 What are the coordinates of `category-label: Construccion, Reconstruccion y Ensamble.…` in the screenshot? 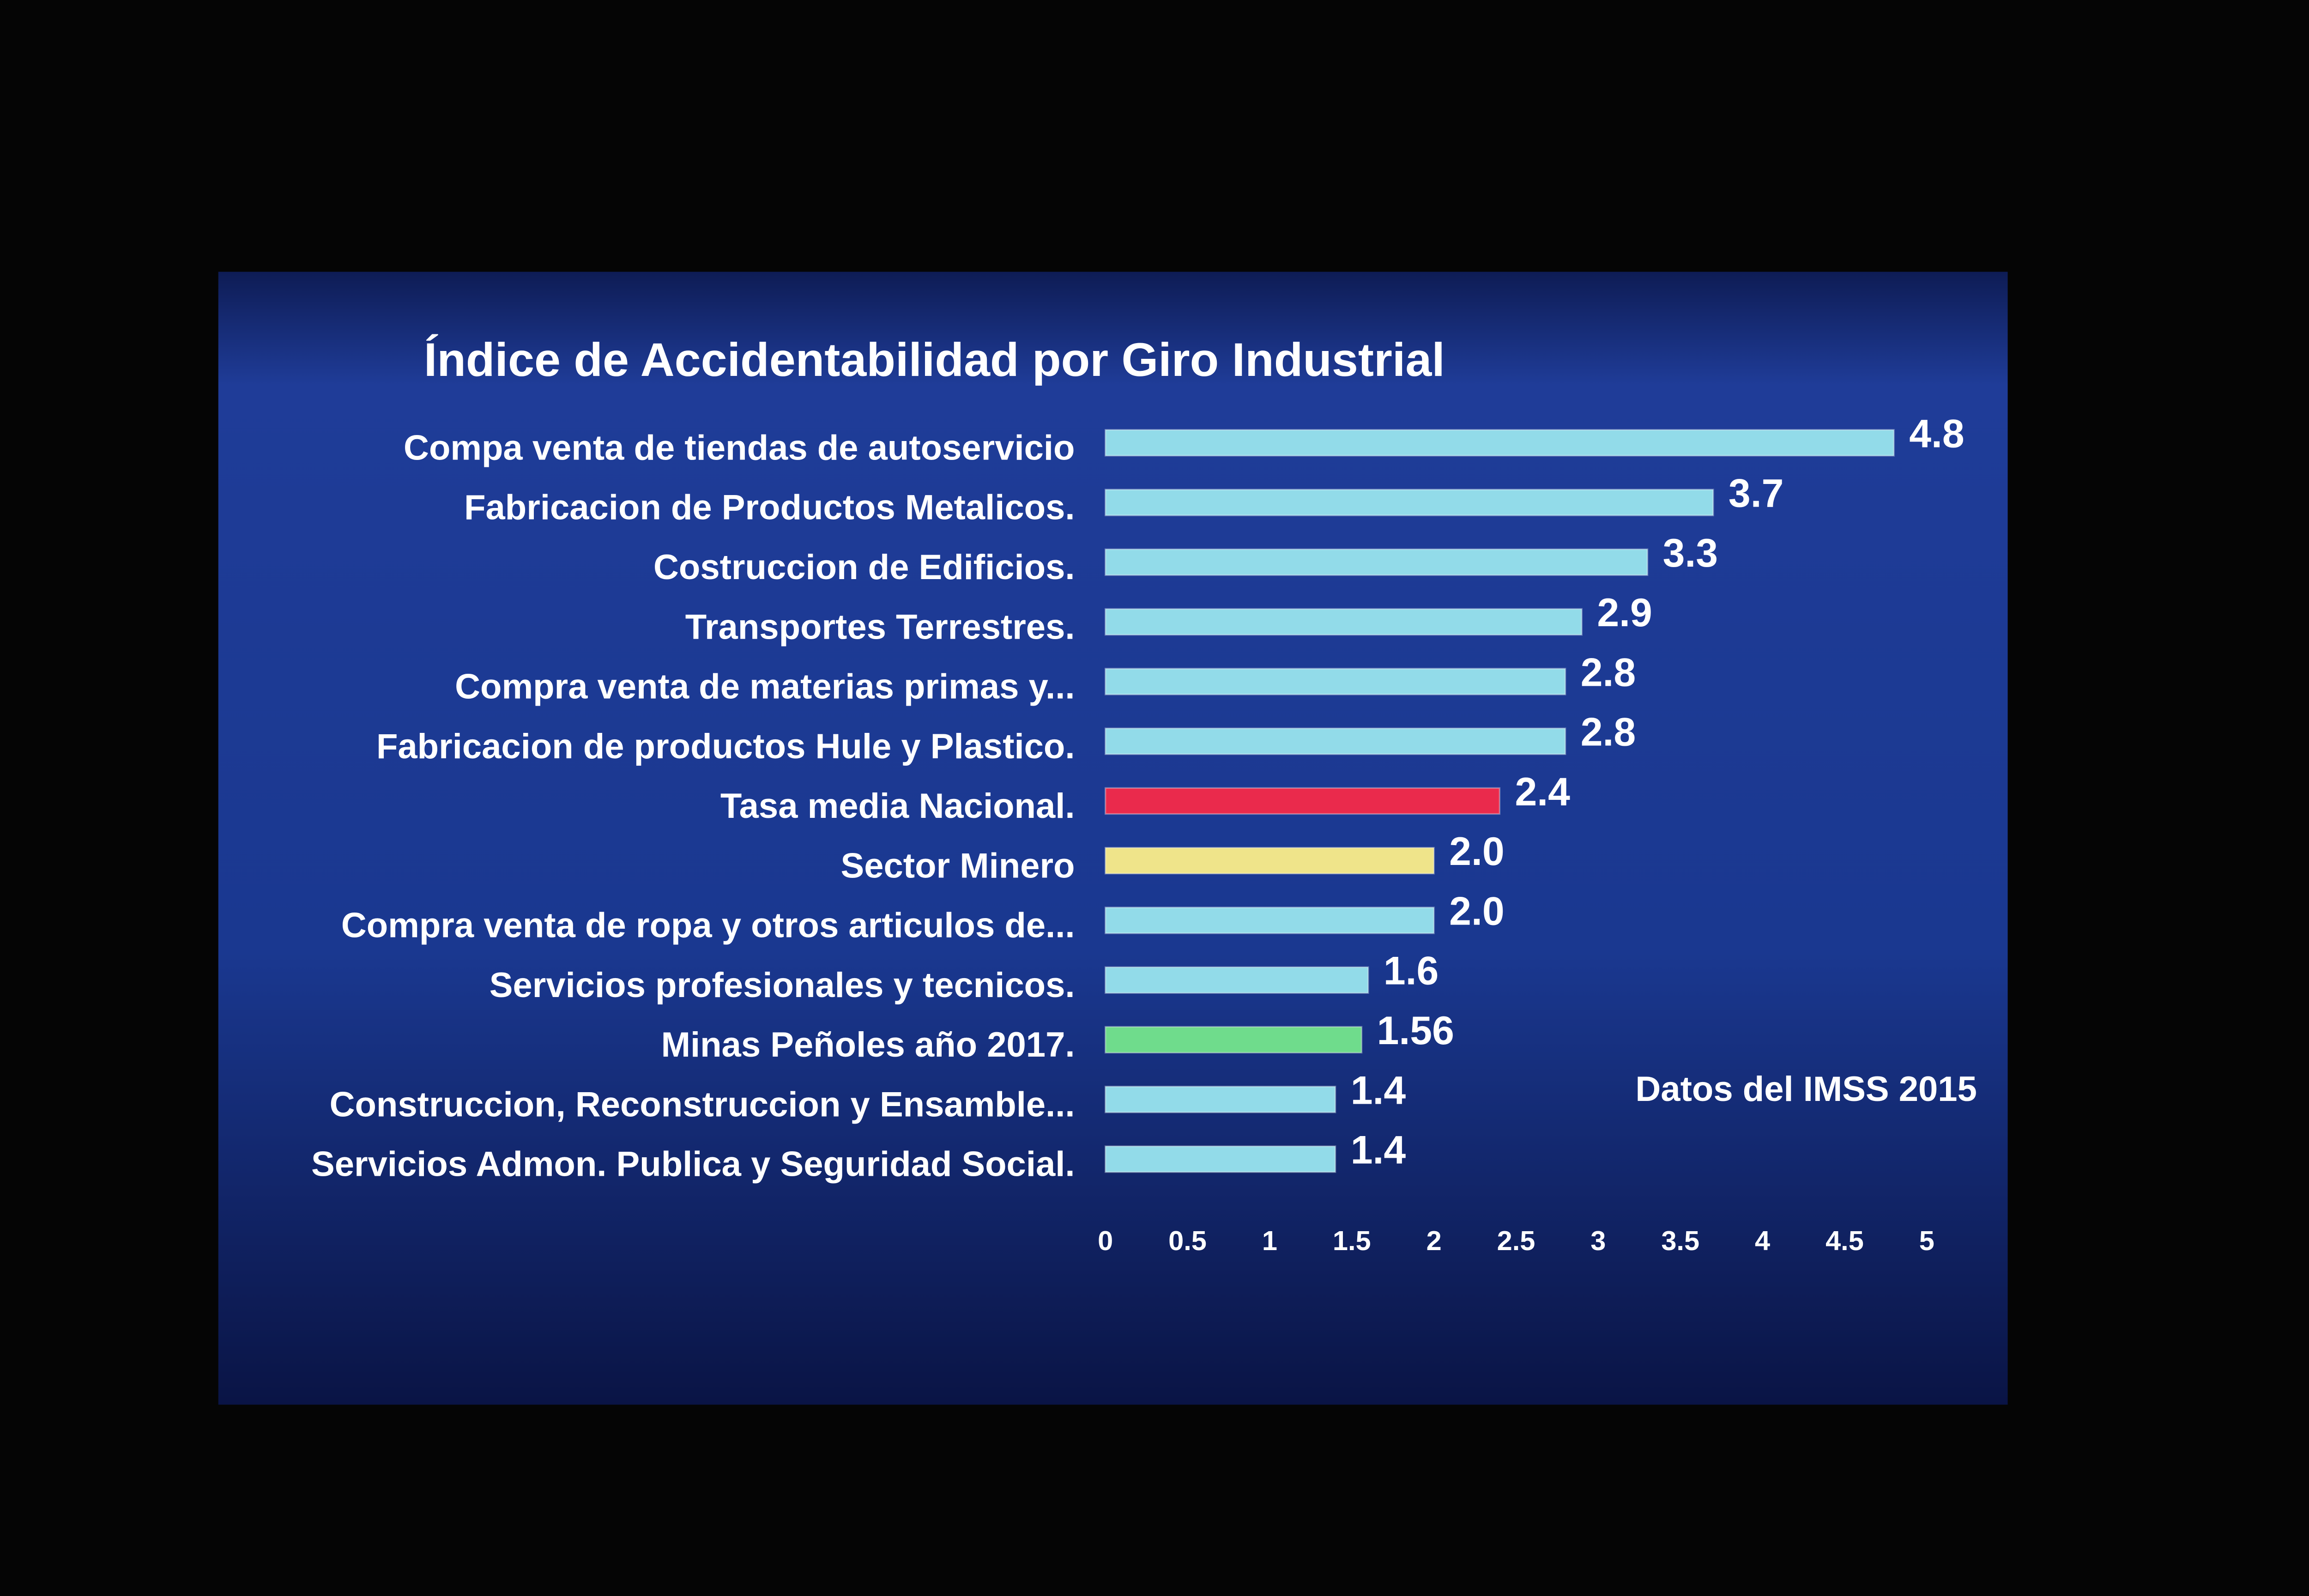 It's located at (703, 1104).